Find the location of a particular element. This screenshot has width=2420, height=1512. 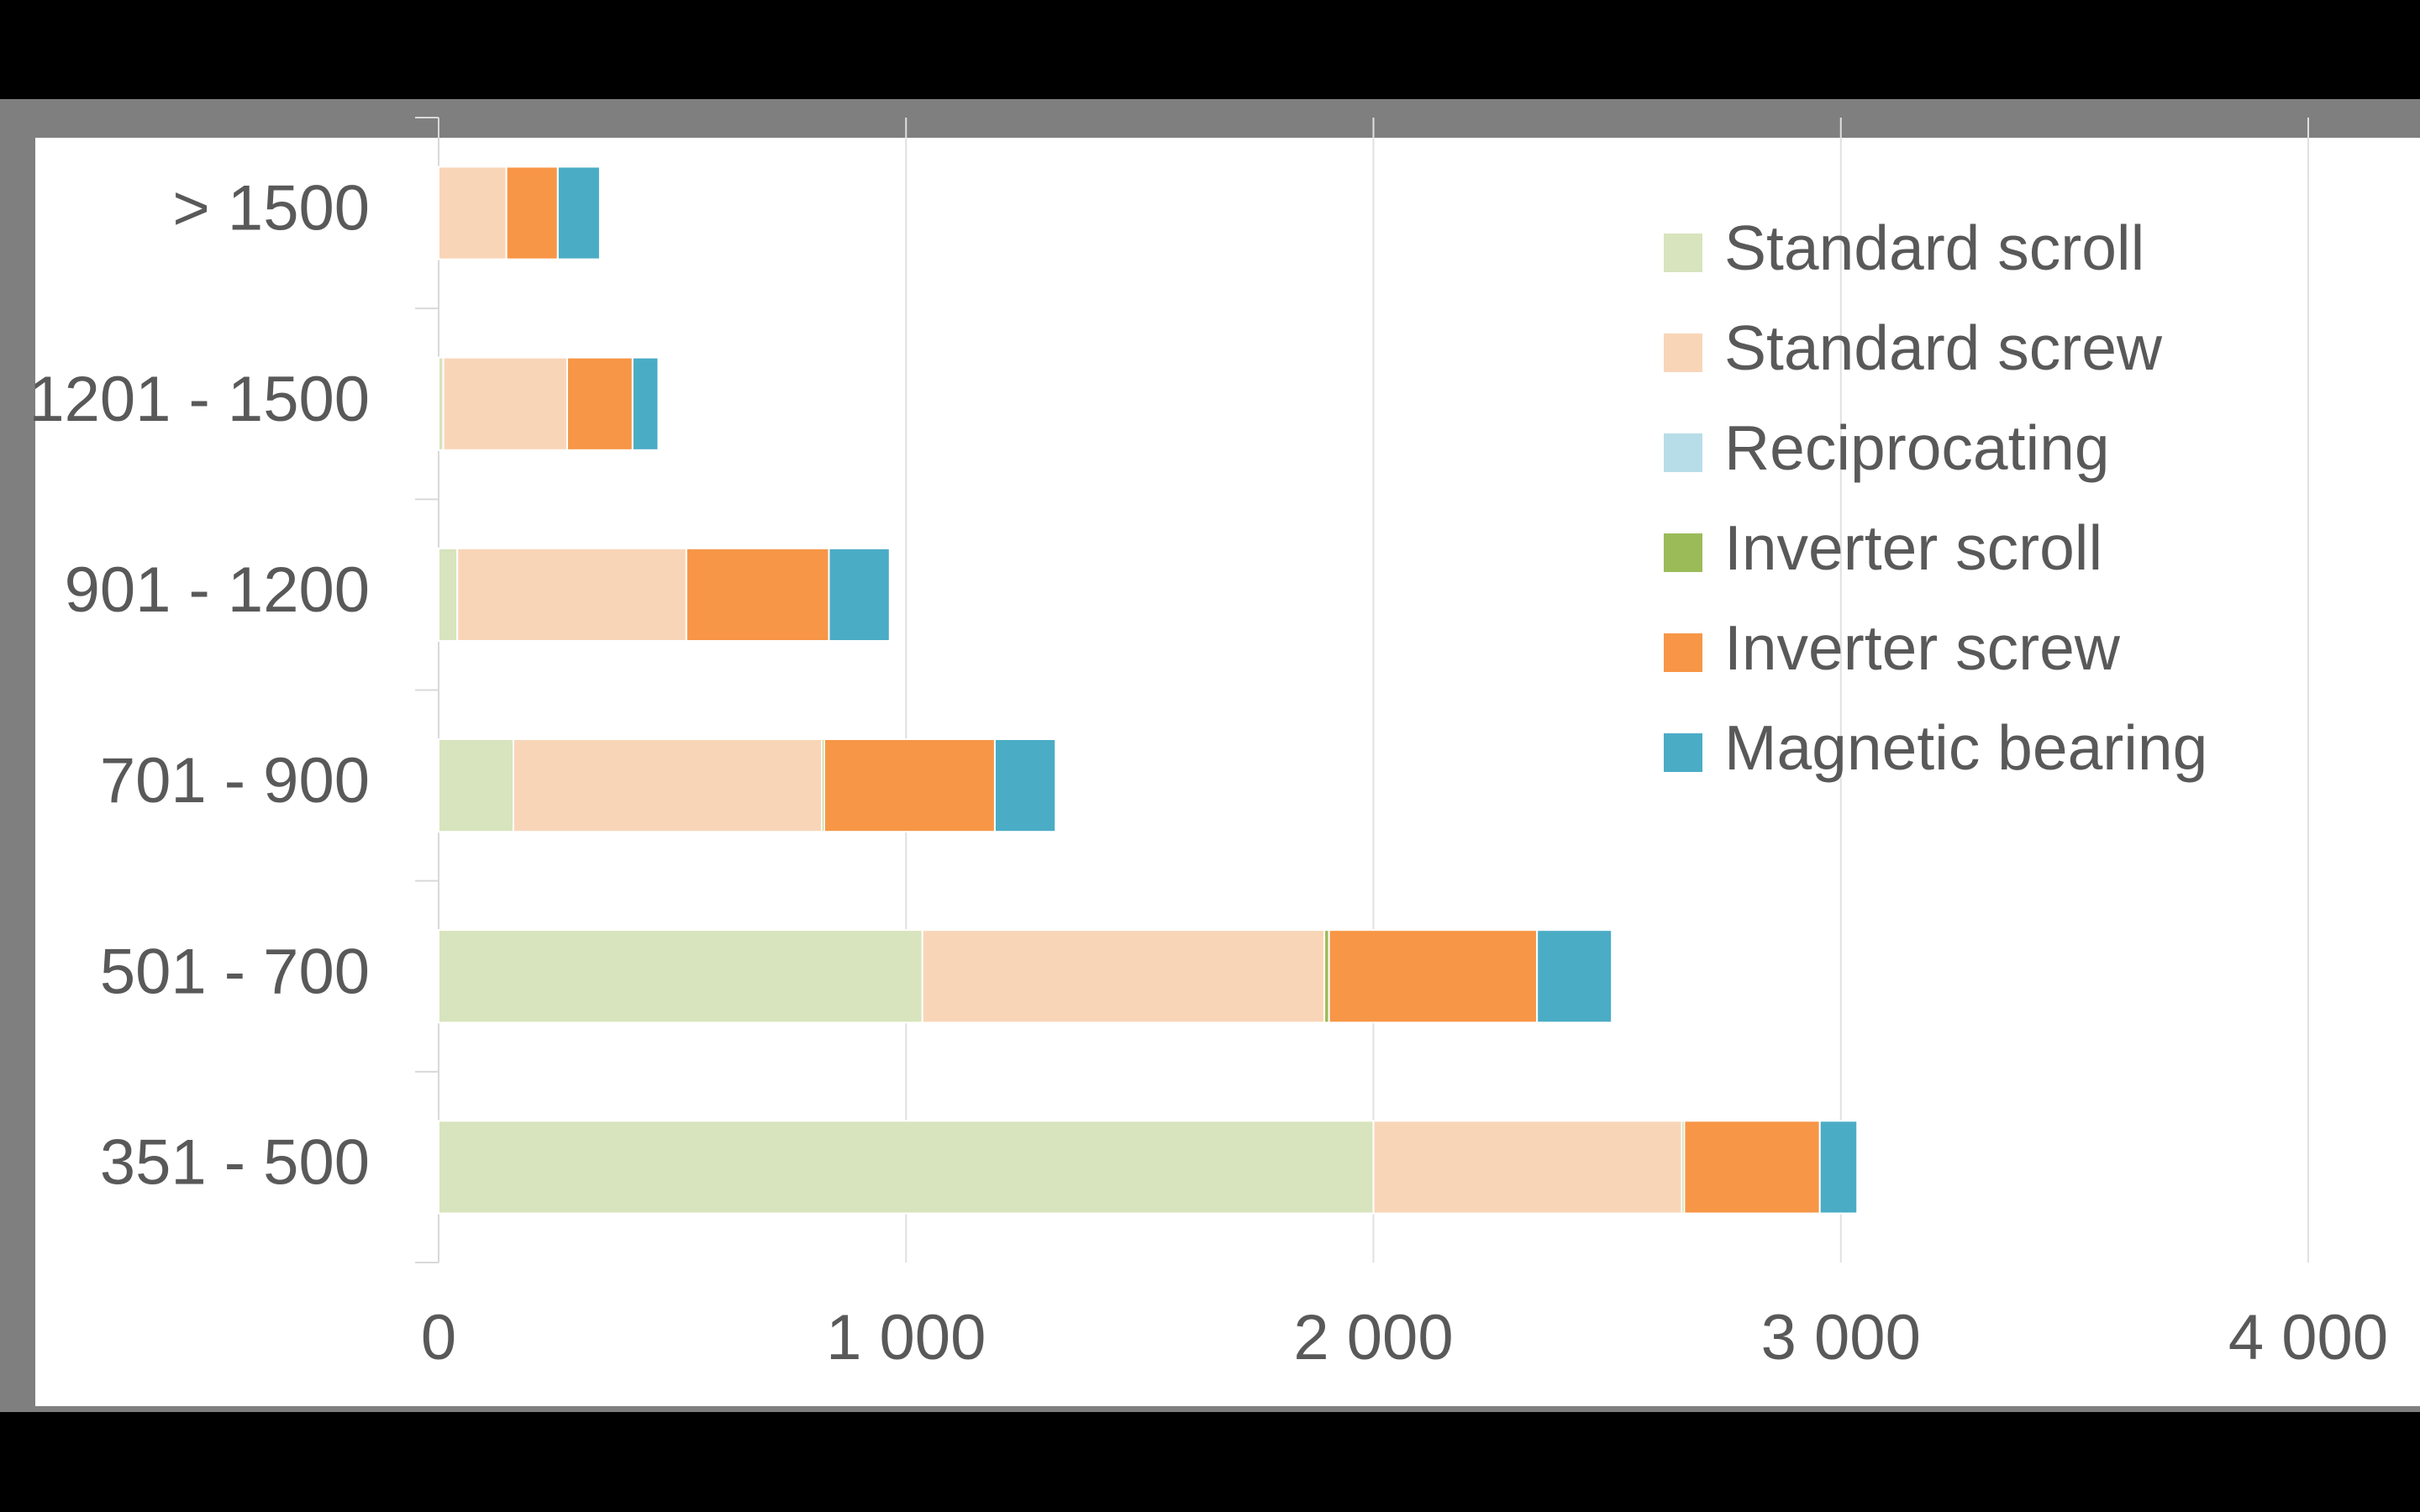

legend-label: Inverter scroll is located at coordinates (1913, 547).